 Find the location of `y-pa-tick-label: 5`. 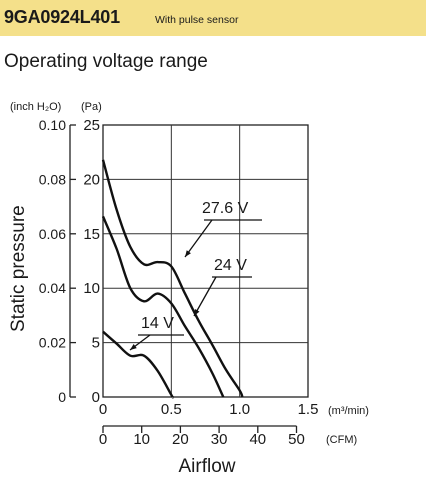

y-pa-tick-label: 5 is located at coordinates (96, 343).